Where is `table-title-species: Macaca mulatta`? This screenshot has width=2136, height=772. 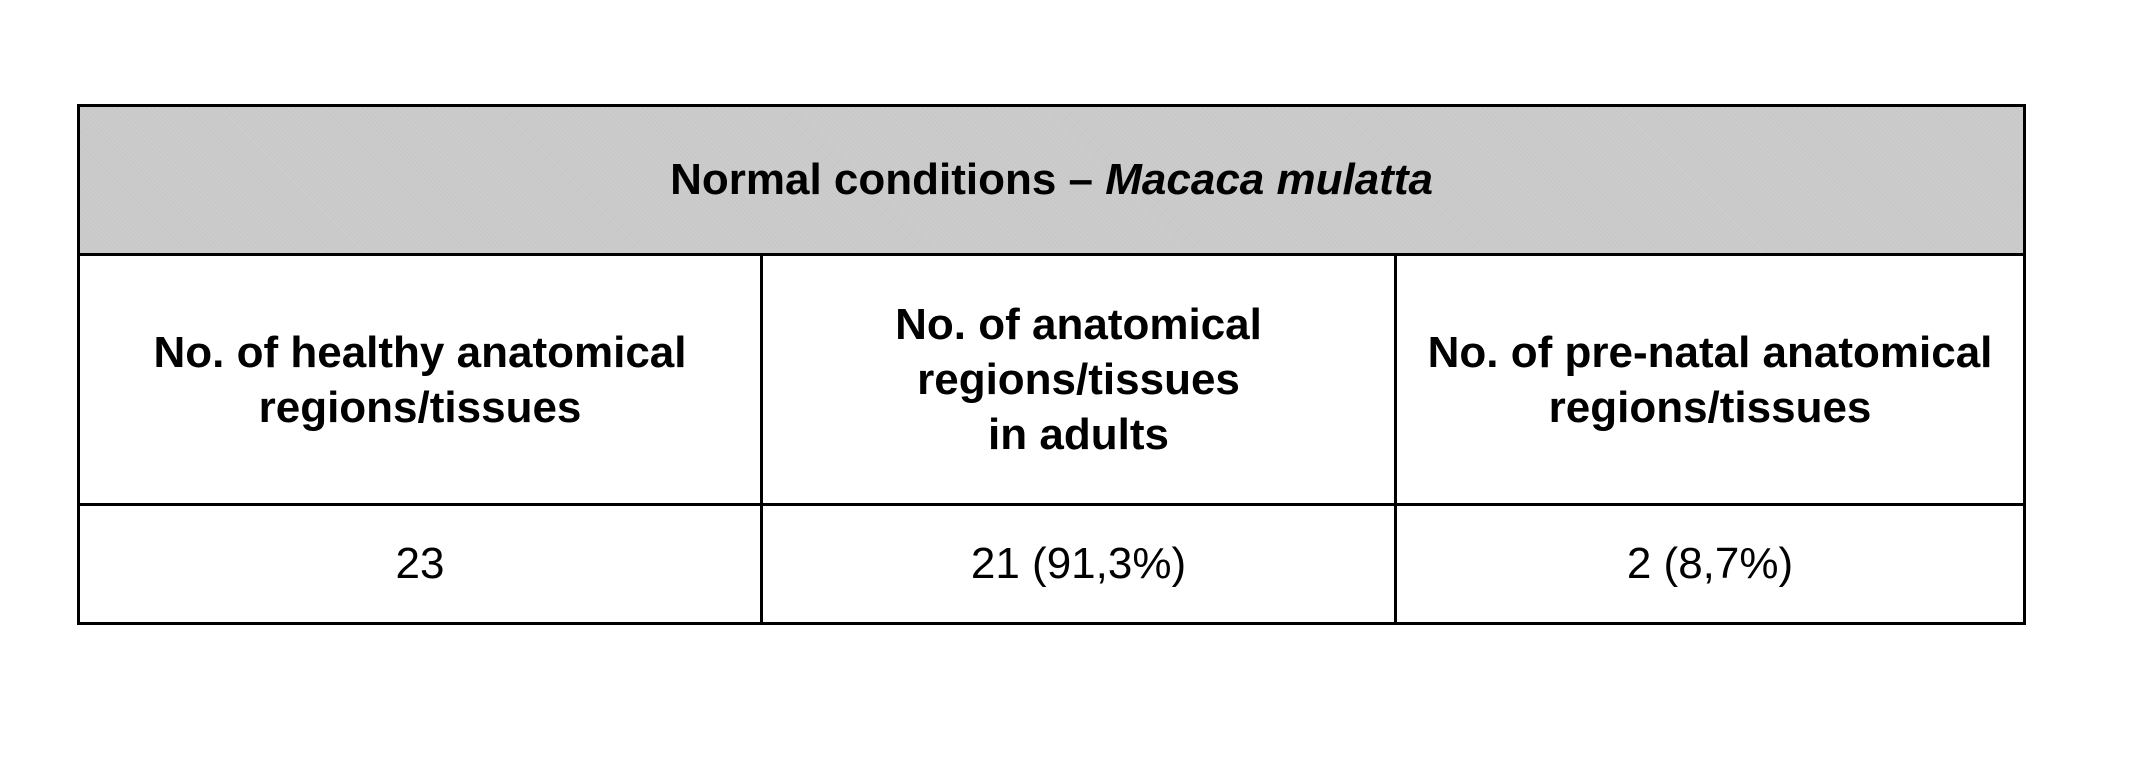 table-title-species: Macaca mulatta is located at coordinates (1269, 179).